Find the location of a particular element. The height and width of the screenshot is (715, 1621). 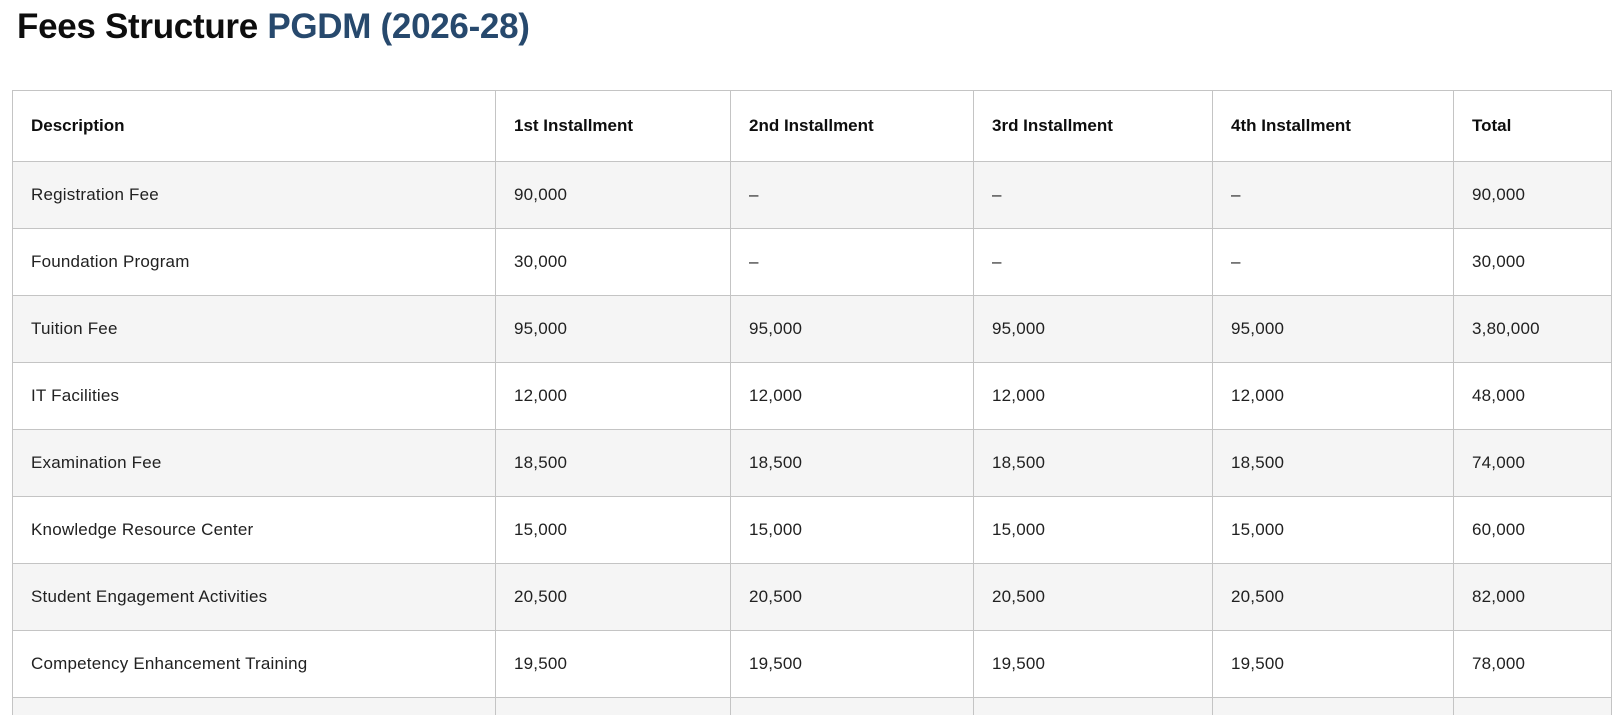

cell-inst3: 15,000 is located at coordinates (1093, 530).